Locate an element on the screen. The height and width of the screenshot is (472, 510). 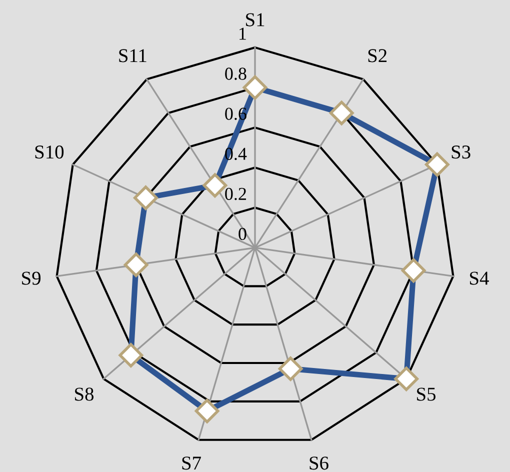
y-tick-label: 0.2 is located at coordinates (235, 194).